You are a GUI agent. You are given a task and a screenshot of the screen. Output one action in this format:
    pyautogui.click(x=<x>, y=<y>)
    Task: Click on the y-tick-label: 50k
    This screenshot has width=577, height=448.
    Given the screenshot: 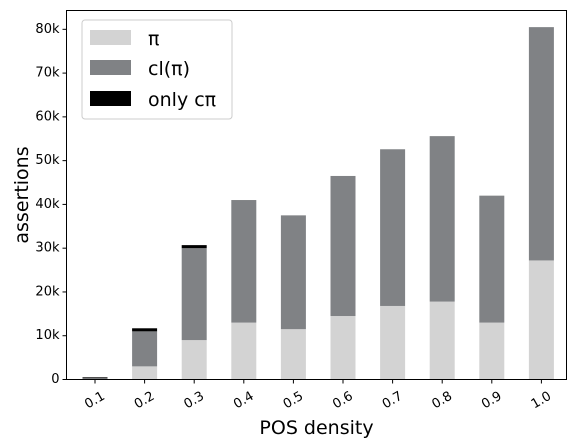 What is the action you would take?
    pyautogui.click(x=47, y=160)
    